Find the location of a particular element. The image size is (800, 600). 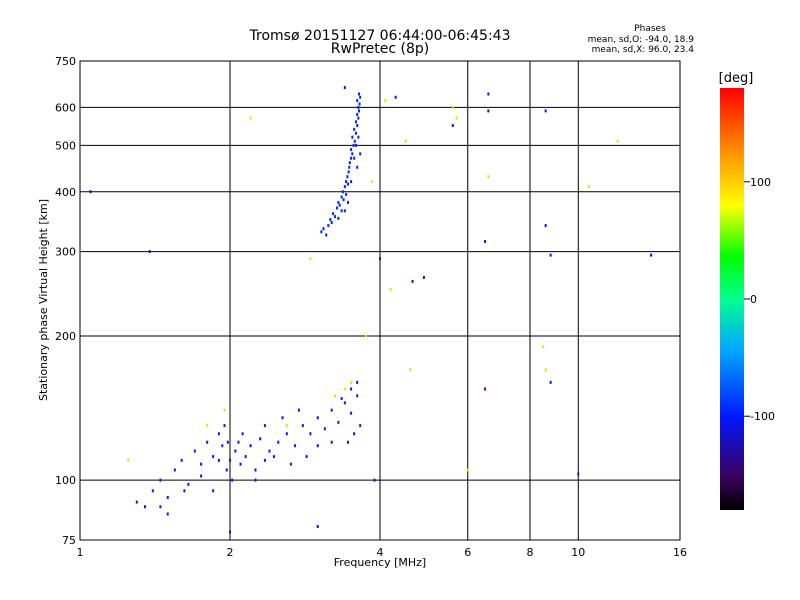

x-tick-label: 8 is located at coordinates (530, 552).